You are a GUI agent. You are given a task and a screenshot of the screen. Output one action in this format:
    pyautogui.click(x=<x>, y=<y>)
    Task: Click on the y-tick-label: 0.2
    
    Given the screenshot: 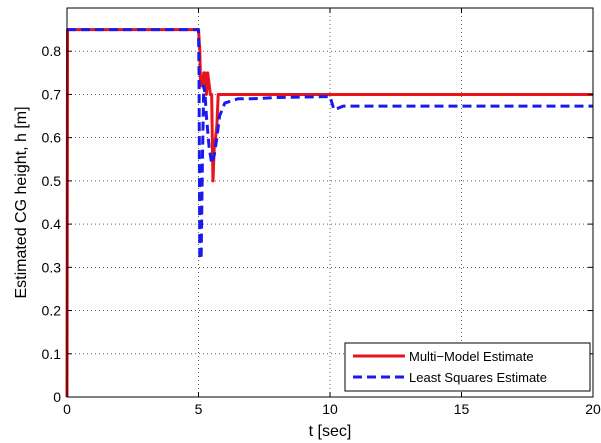 What is the action you would take?
    pyautogui.click(x=52, y=311)
    